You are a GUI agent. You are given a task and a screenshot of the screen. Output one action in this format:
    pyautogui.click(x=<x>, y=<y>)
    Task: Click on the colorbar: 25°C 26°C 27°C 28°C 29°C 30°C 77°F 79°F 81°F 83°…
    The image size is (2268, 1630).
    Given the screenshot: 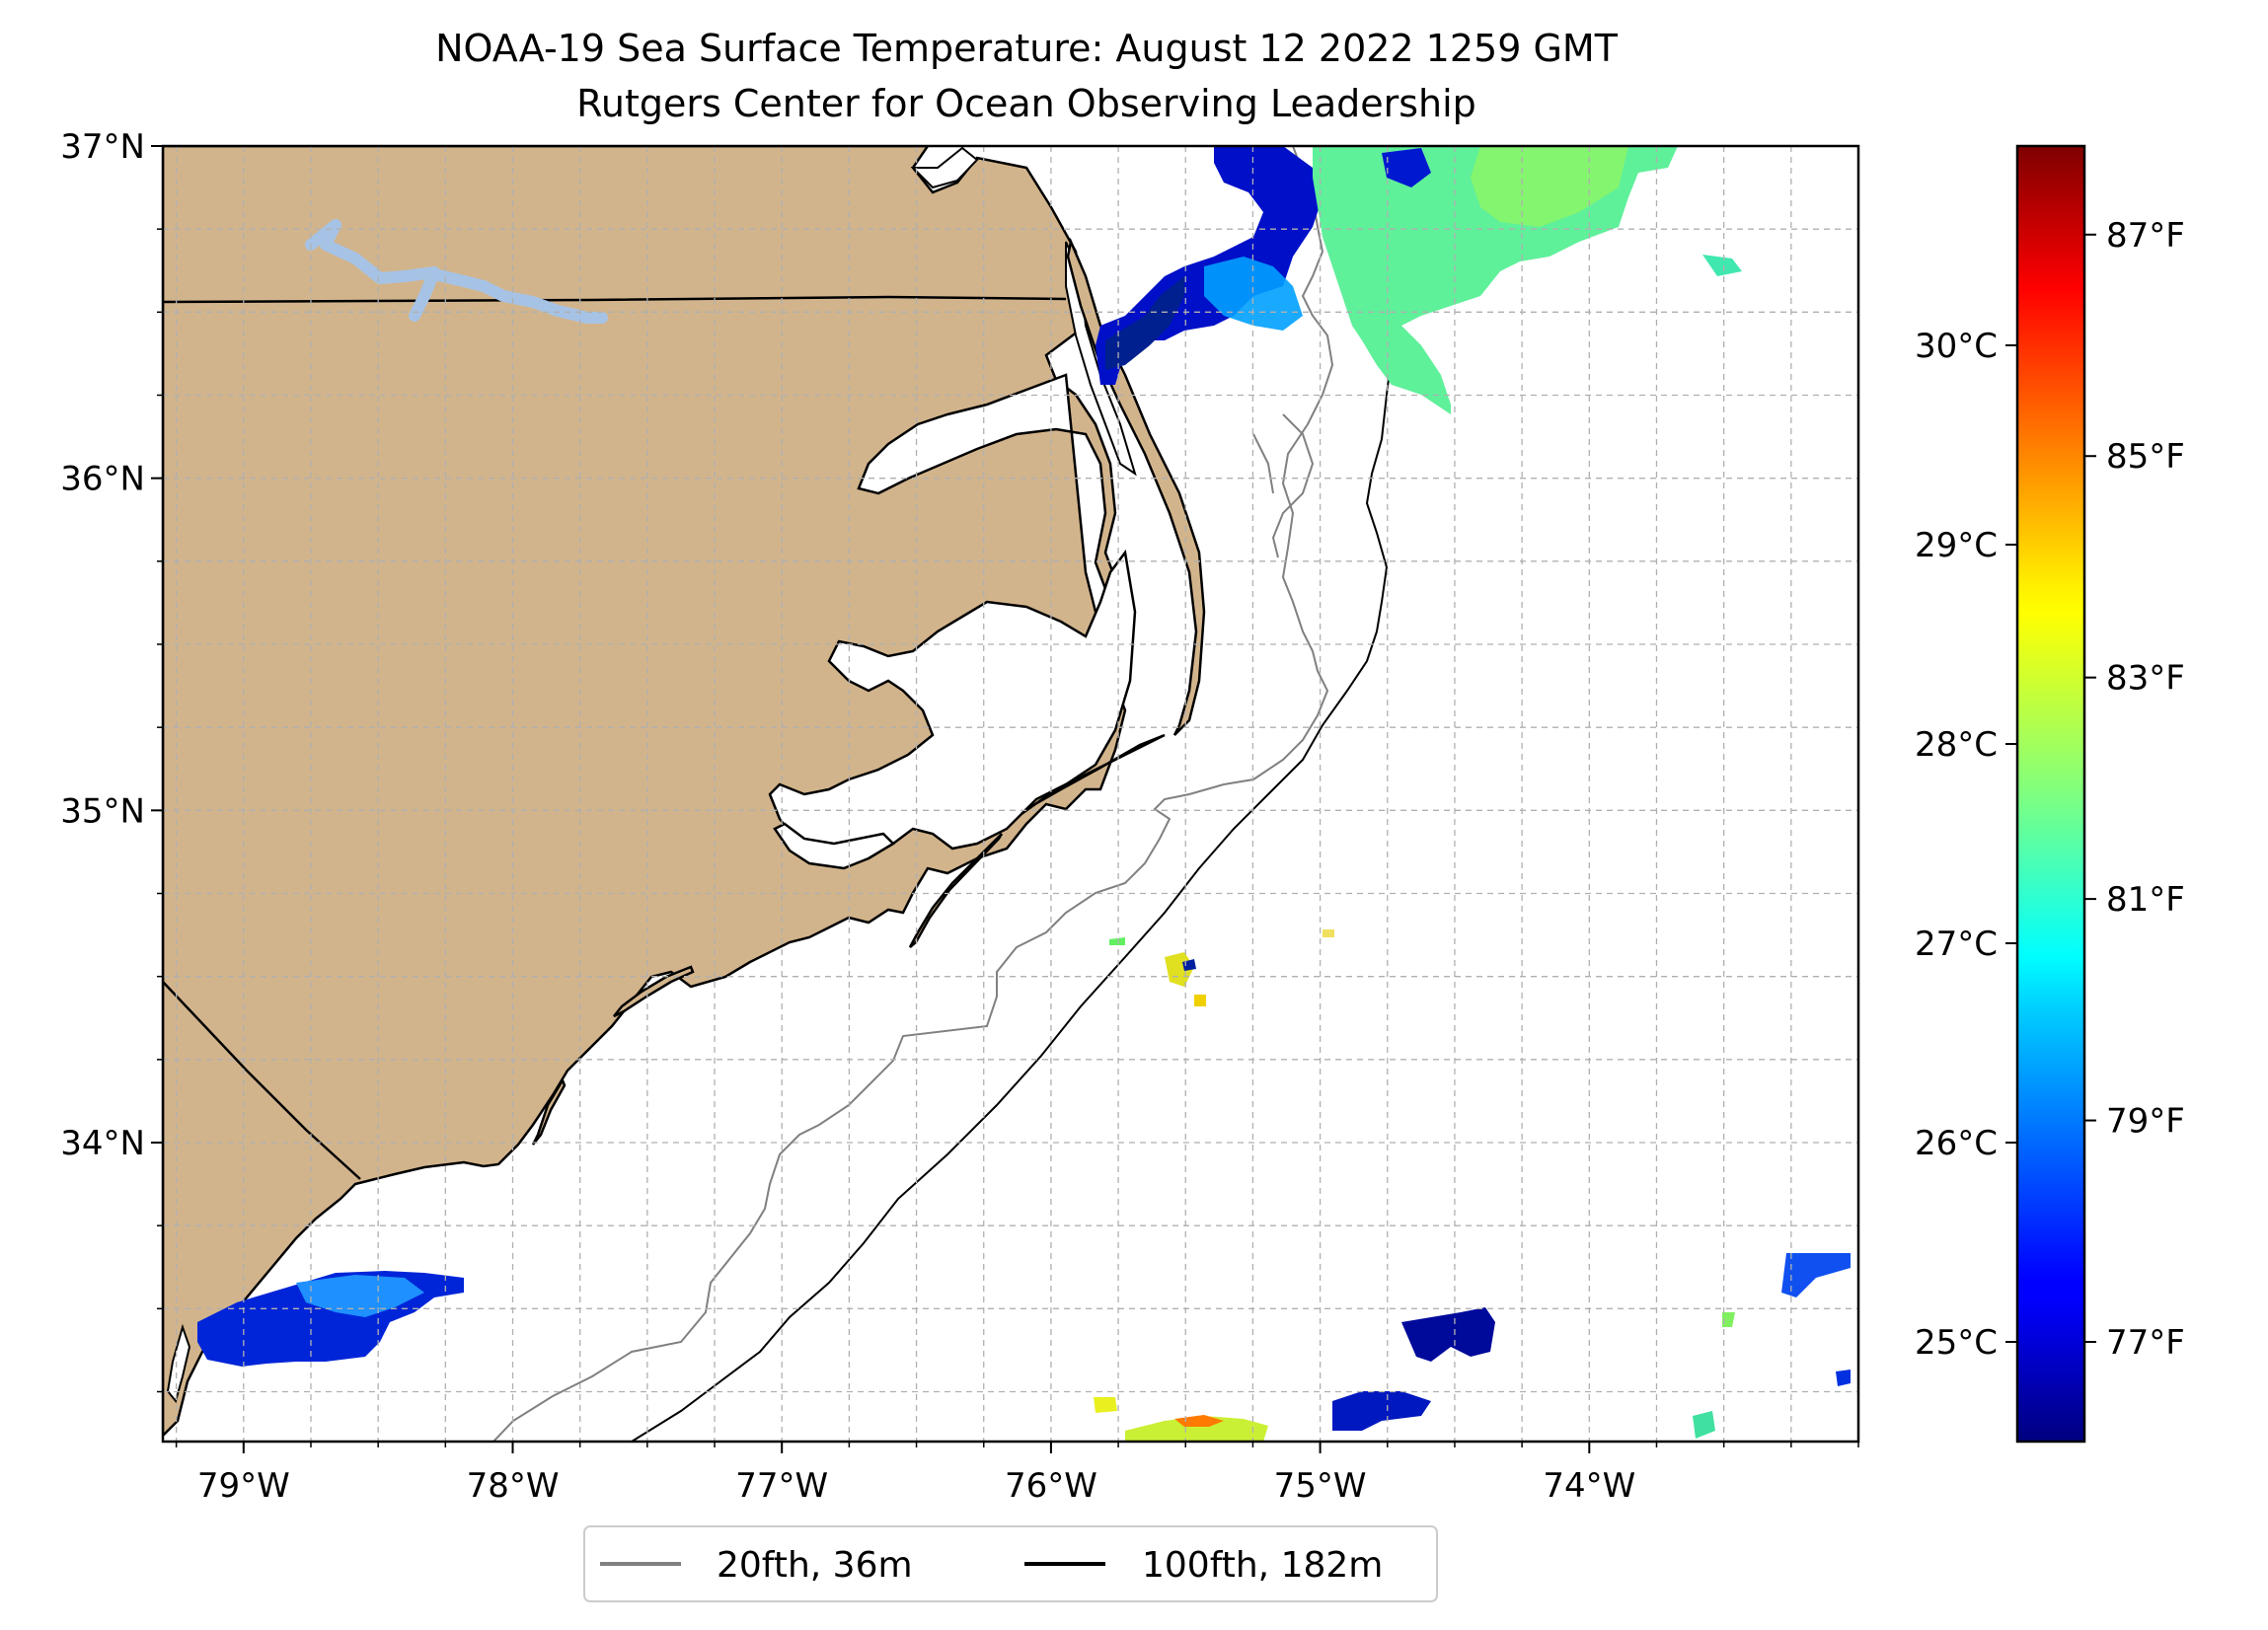 What is the action you would take?
    pyautogui.click(x=2050, y=794)
    